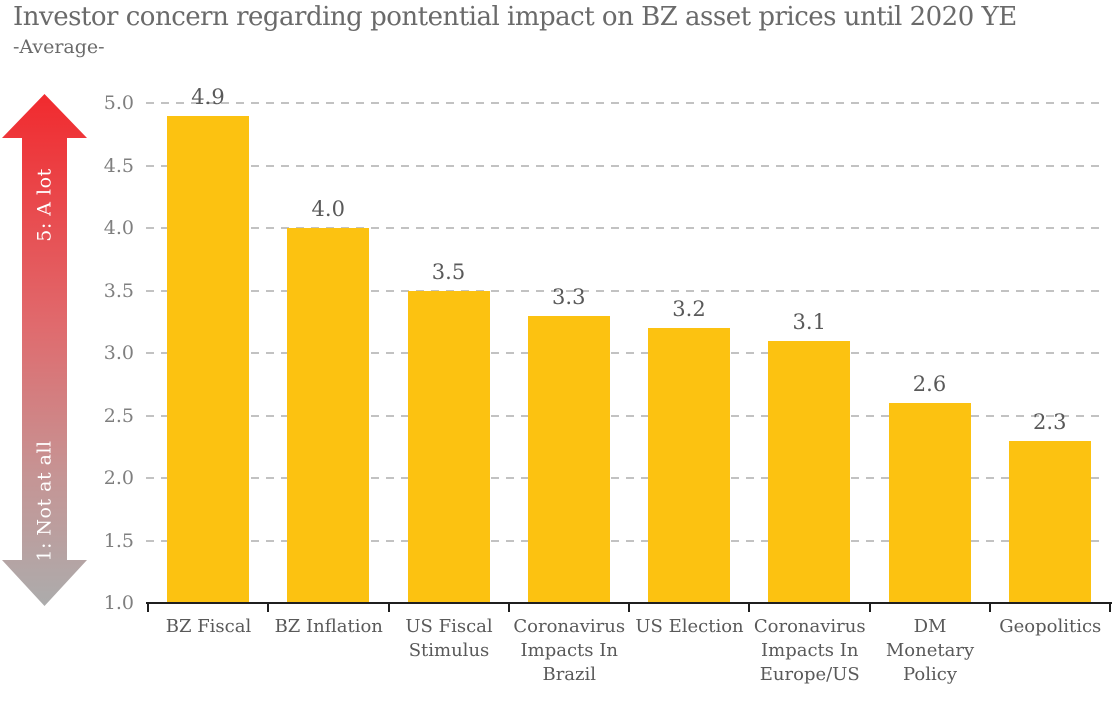  Describe the element at coordinates (118, 290) in the screenshot. I see `y-axis-tick-label: 3.5` at that location.